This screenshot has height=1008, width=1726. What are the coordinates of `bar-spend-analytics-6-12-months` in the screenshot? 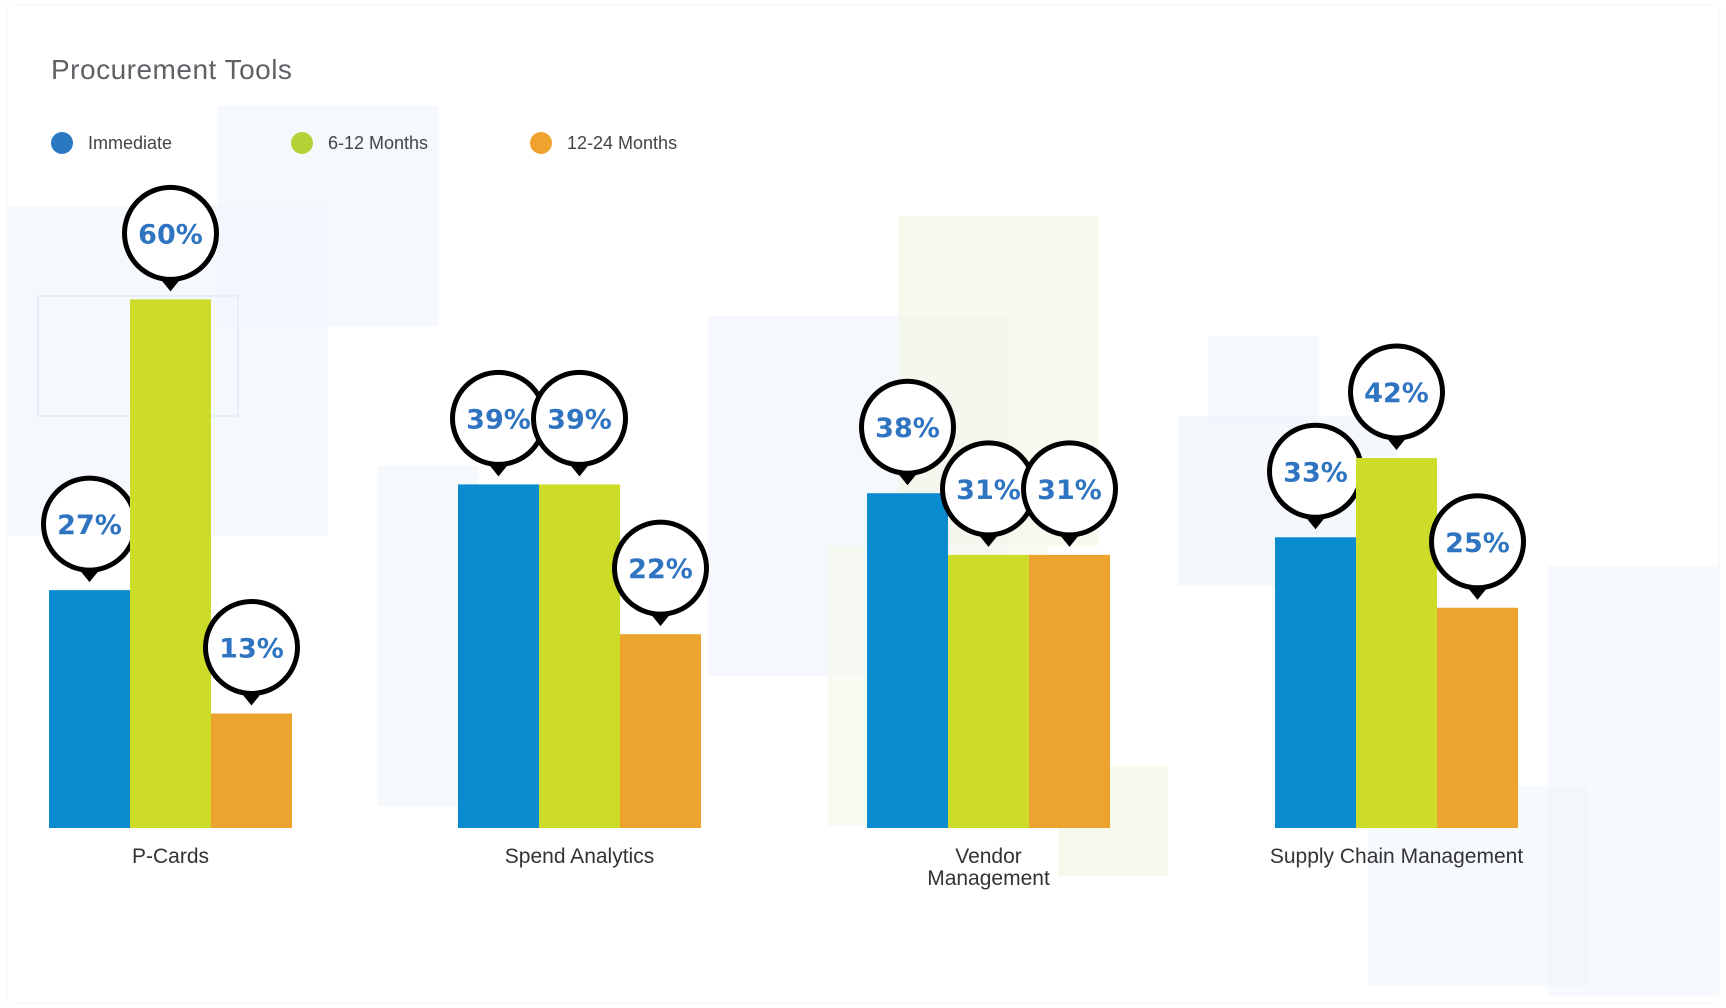 It's located at (579, 656).